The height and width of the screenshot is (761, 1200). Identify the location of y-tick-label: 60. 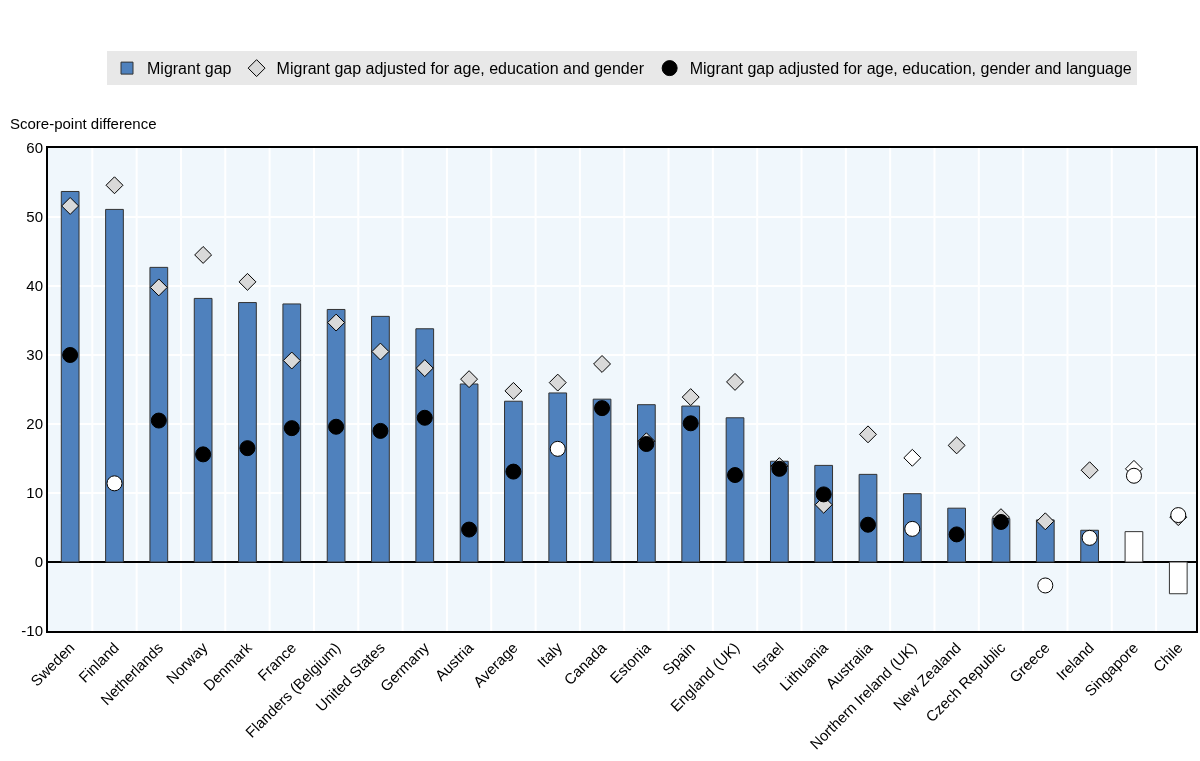
(34, 148).